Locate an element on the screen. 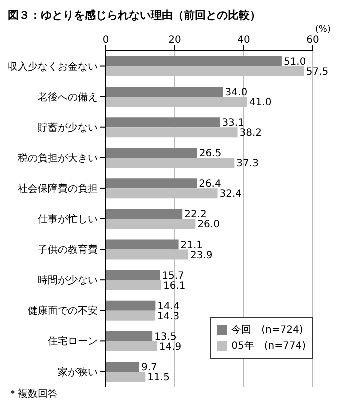 Image resolution: width=343 pixels, height=416 pixels. y-tick-label: 子供の教育費 is located at coordinates (68, 250).